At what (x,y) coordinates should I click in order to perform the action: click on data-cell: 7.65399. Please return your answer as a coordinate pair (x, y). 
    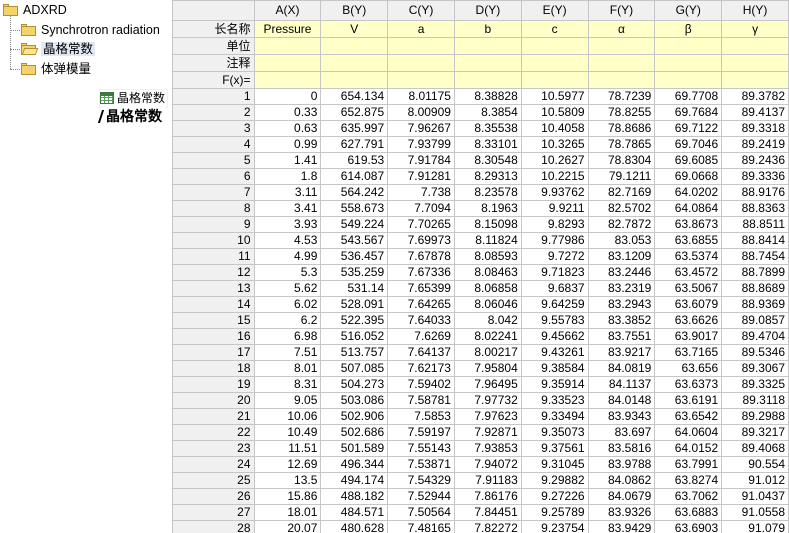
    Looking at the image, I should click on (421, 288).